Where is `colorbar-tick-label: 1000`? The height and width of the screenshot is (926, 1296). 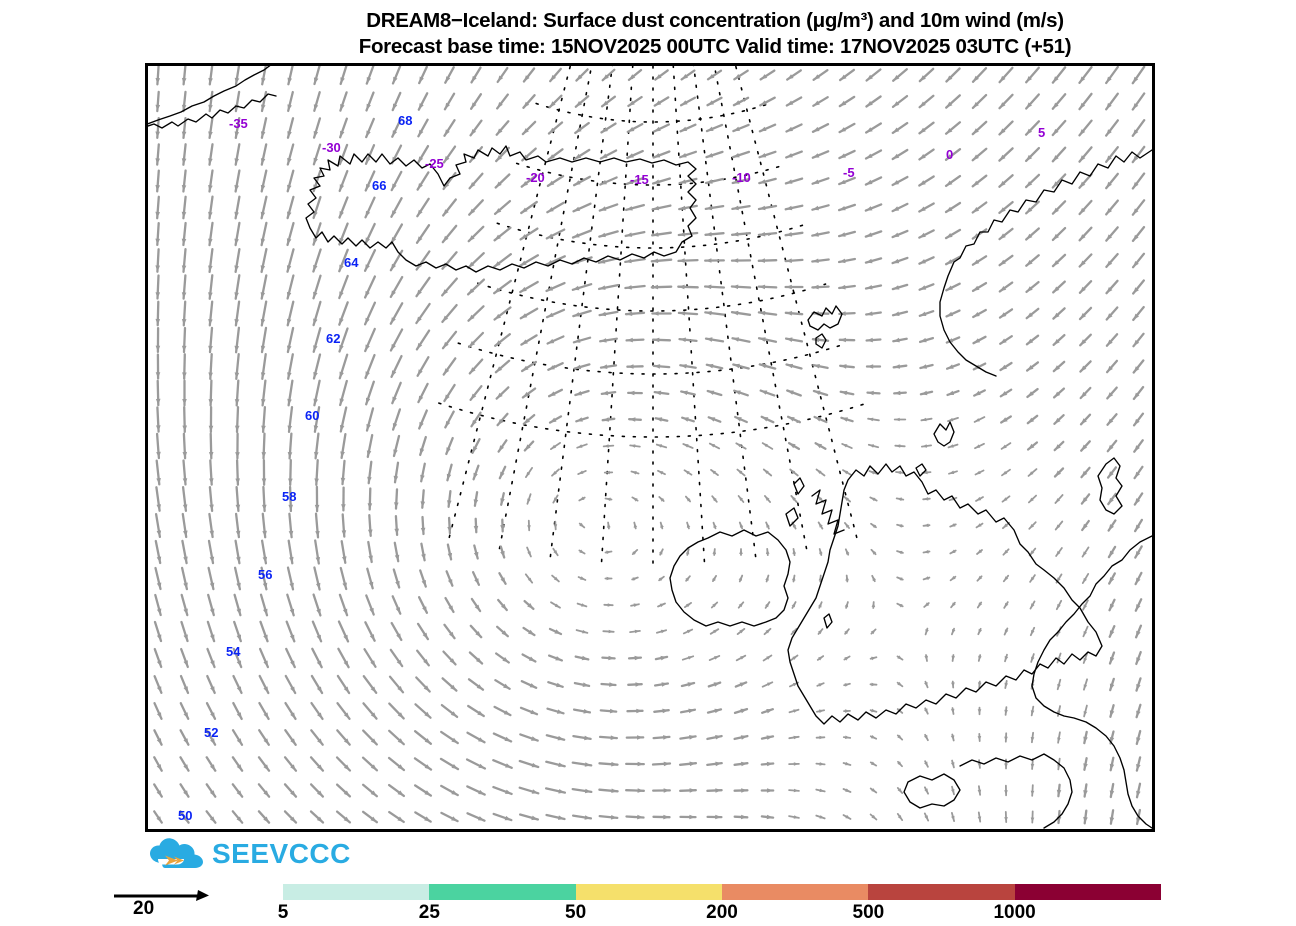 colorbar-tick-label: 1000 is located at coordinates (1014, 913).